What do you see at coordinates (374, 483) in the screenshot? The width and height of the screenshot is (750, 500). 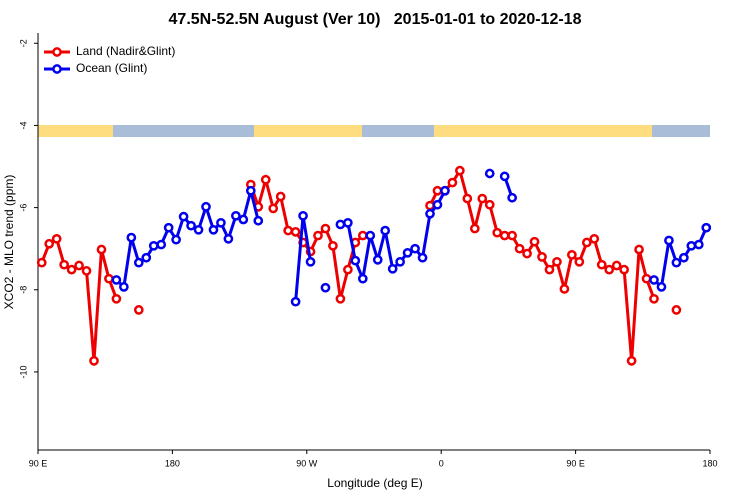 I see `x-axis-label: Longitude (deg E)` at bounding box center [374, 483].